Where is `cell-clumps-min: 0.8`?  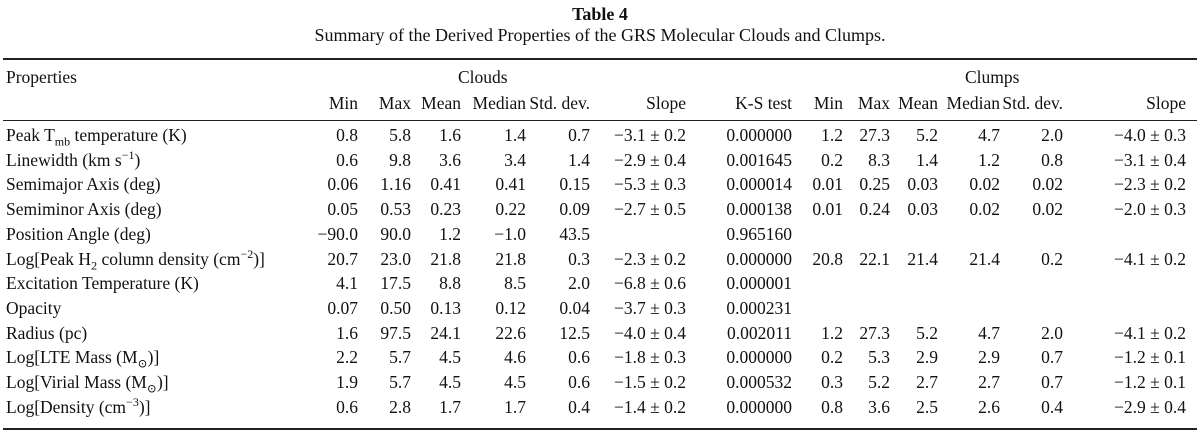
cell-clumps-min: 0.8 is located at coordinates (832, 406).